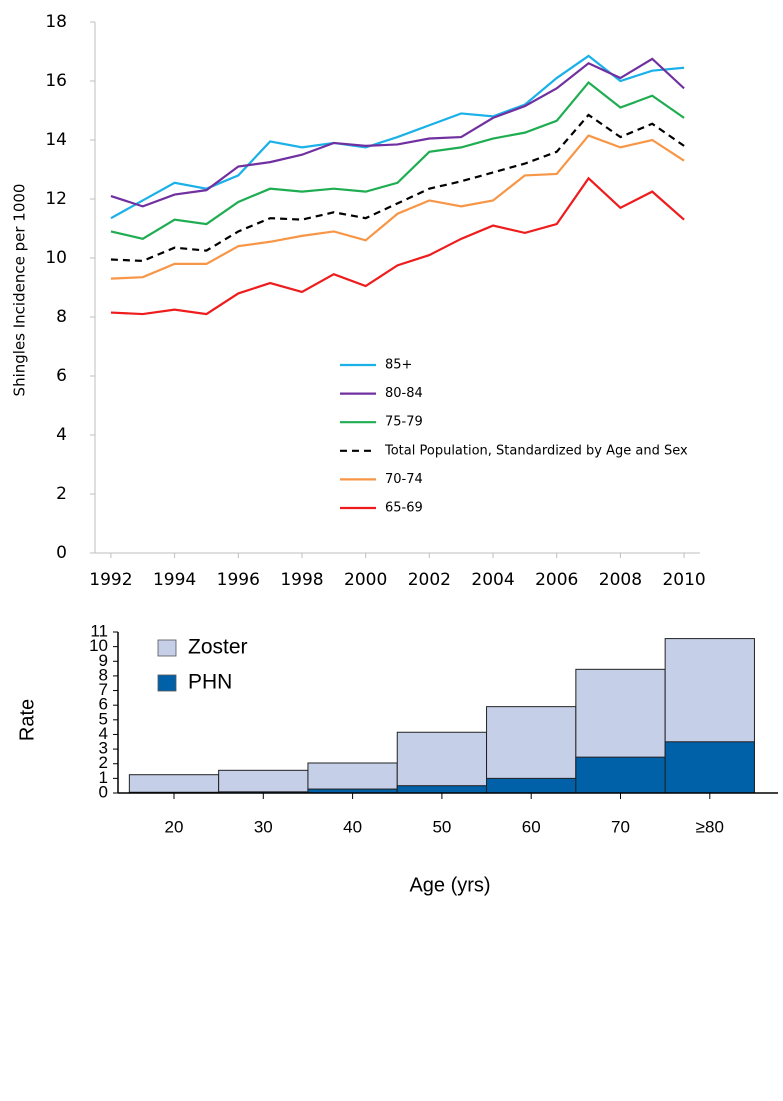 Image resolution: width=783 pixels, height=1101 pixels. What do you see at coordinates (683, 580) in the screenshot?
I see `x-tick-label: 2010` at bounding box center [683, 580].